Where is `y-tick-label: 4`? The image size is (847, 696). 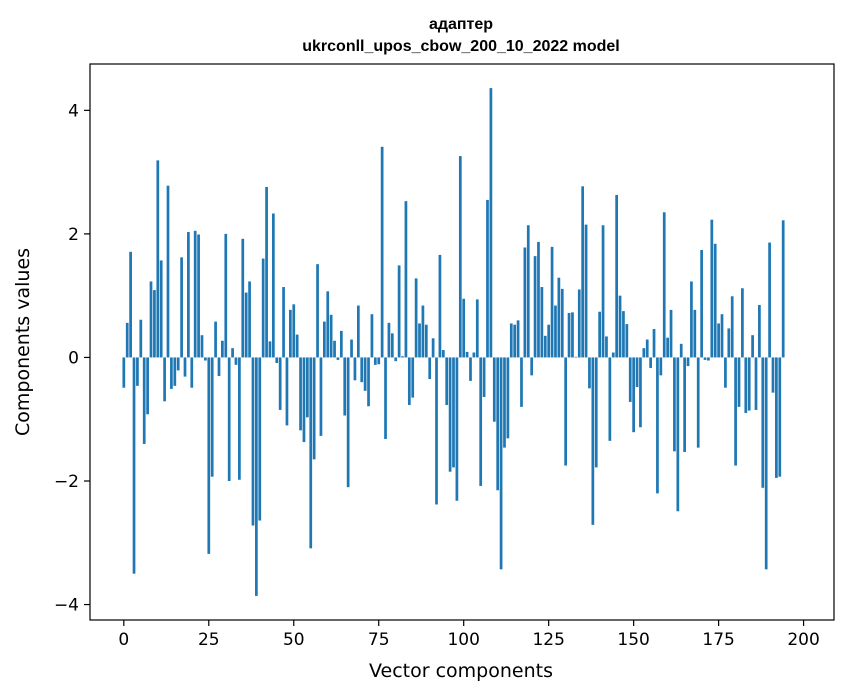 y-tick-label: 4 is located at coordinates (73, 111).